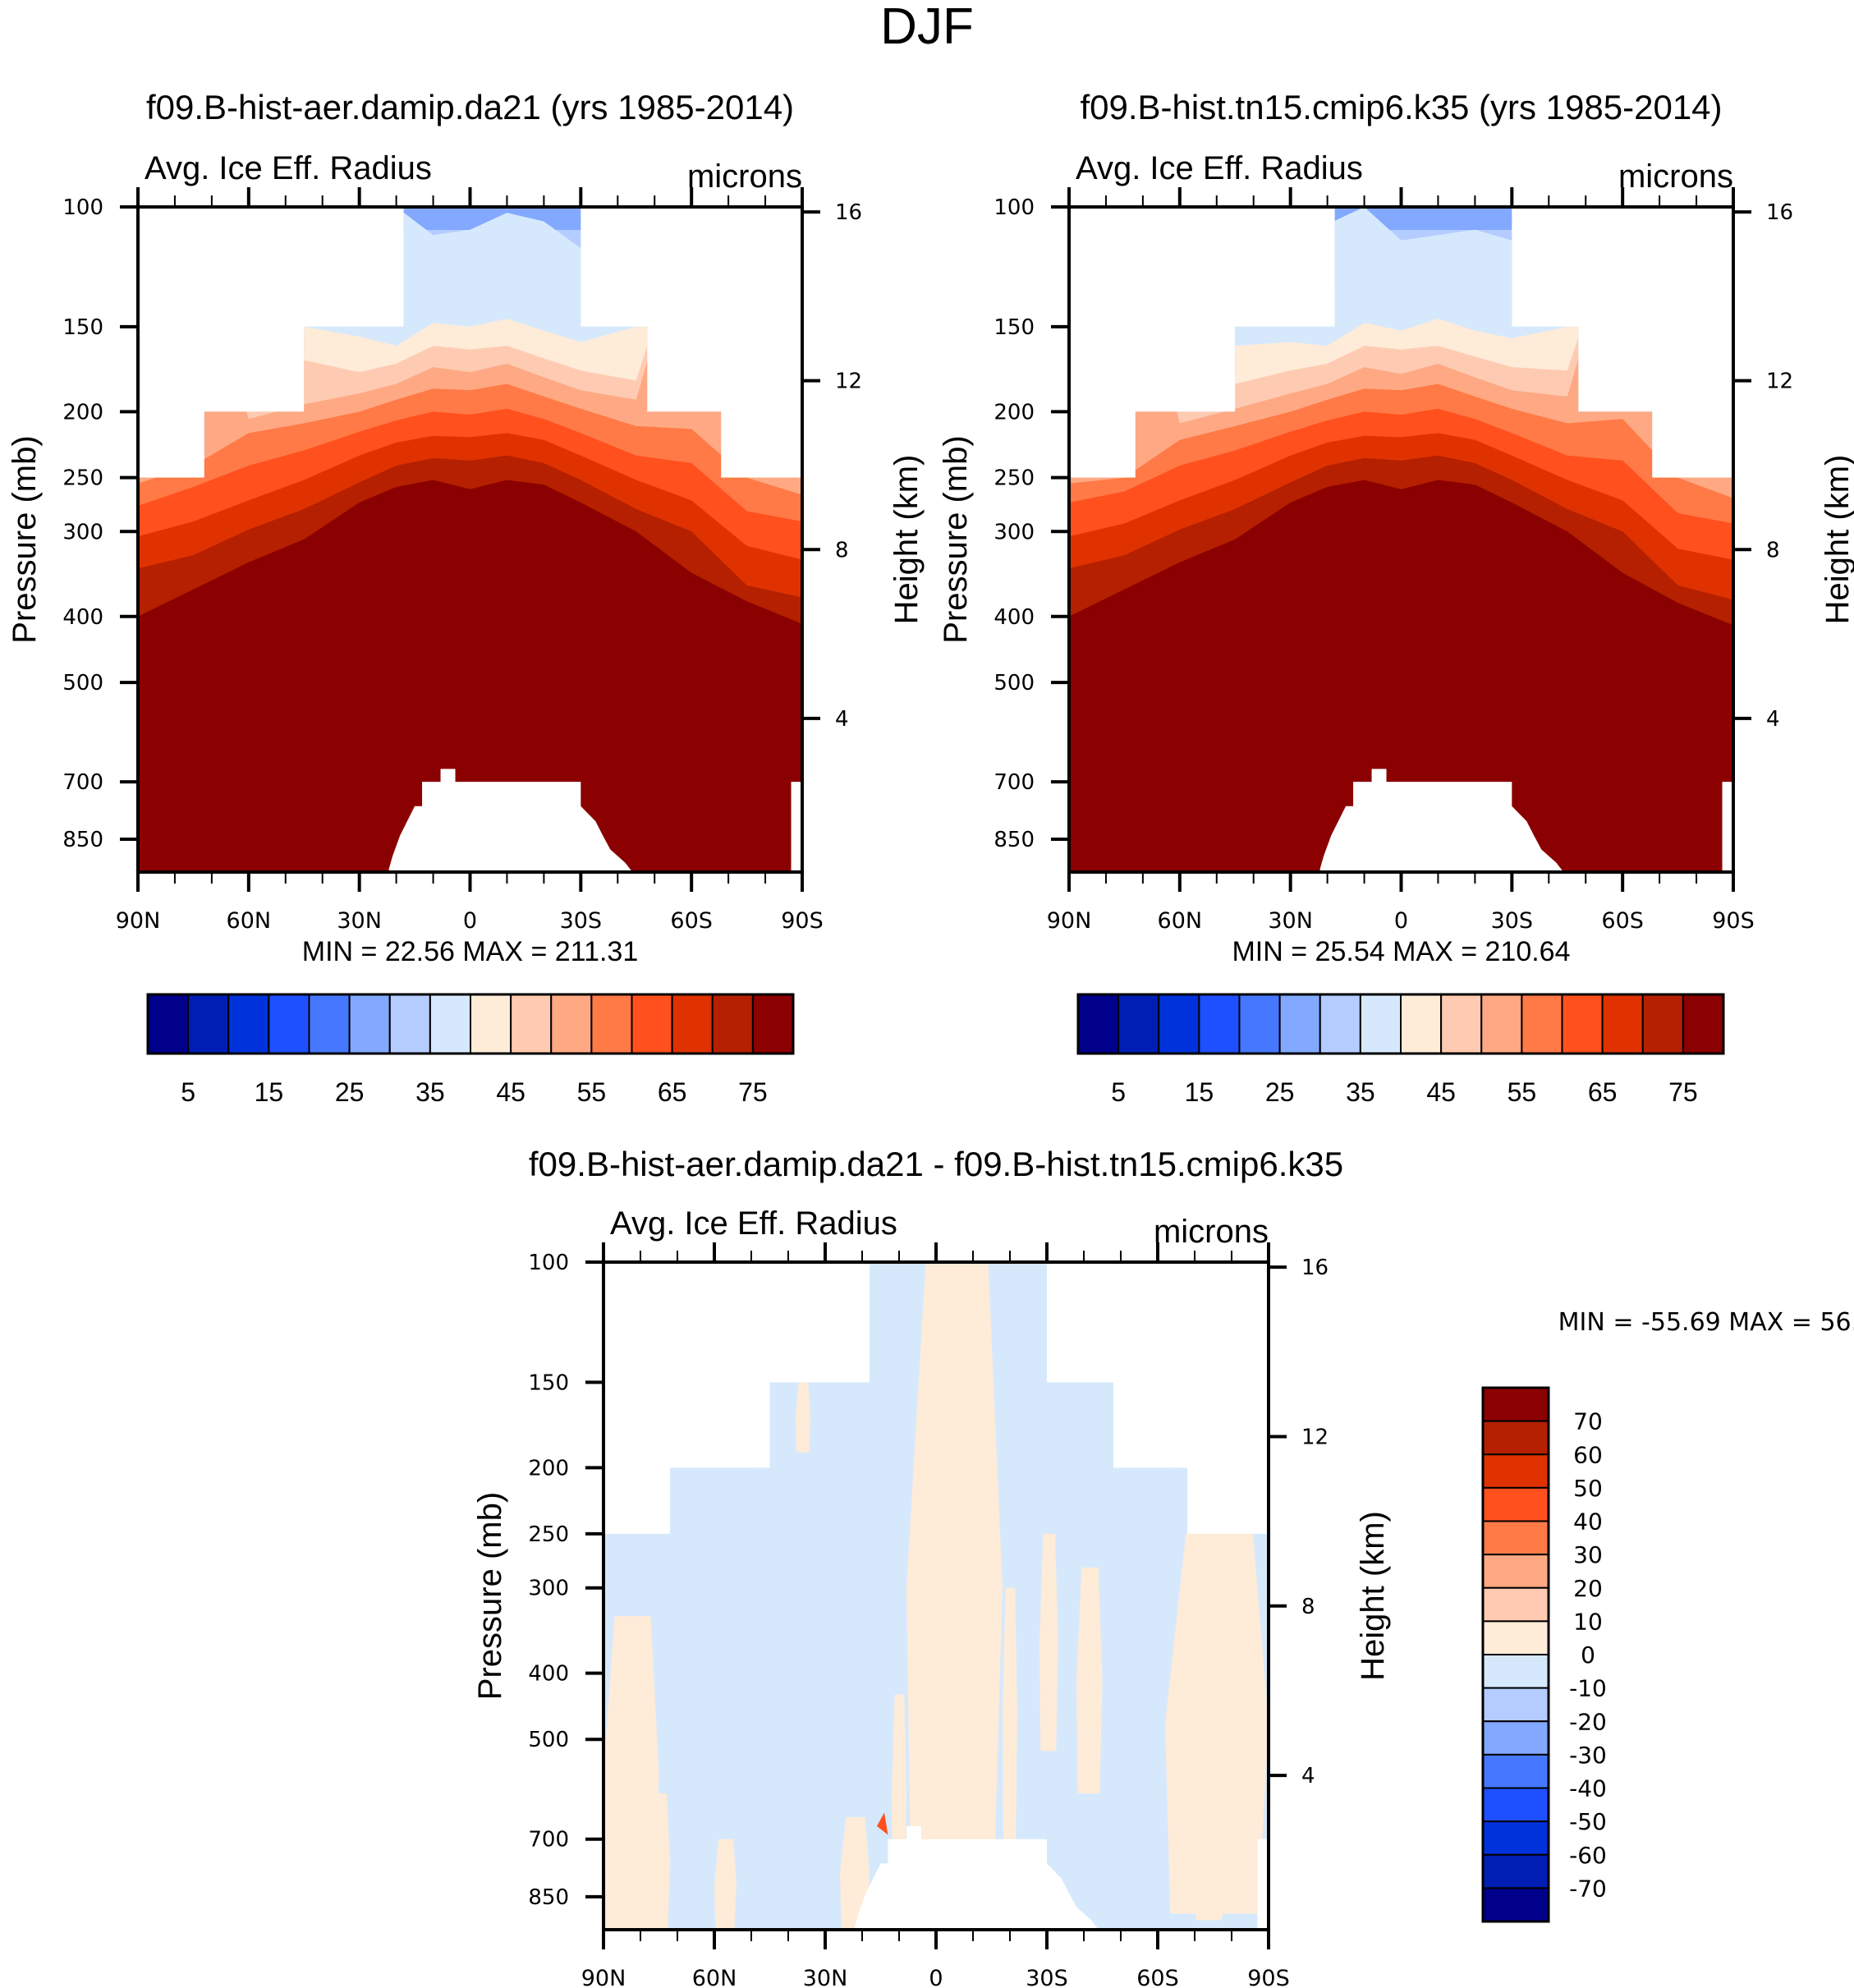 This screenshot has height=1988, width=1854. What do you see at coordinates (927, 27) in the screenshot?
I see `figure-title: DJF` at bounding box center [927, 27].